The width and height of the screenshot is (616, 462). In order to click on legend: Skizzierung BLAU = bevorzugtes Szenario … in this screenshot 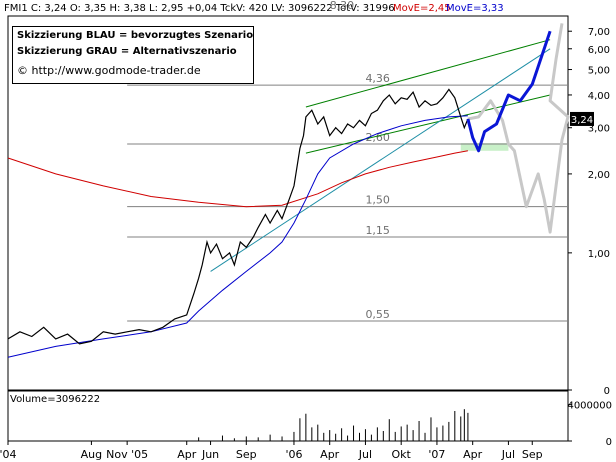, I will do `click(133, 55)`.